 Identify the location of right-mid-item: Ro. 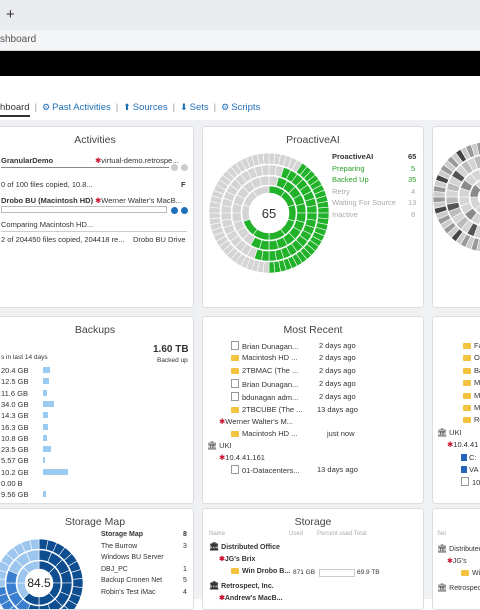
(471, 419).